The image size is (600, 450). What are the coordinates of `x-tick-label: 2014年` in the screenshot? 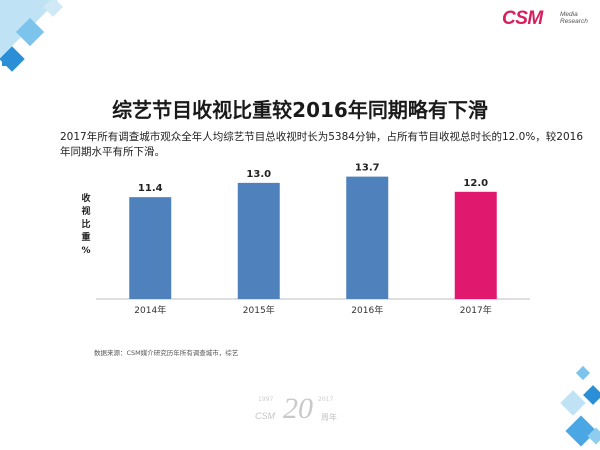 It's located at (150, 310).